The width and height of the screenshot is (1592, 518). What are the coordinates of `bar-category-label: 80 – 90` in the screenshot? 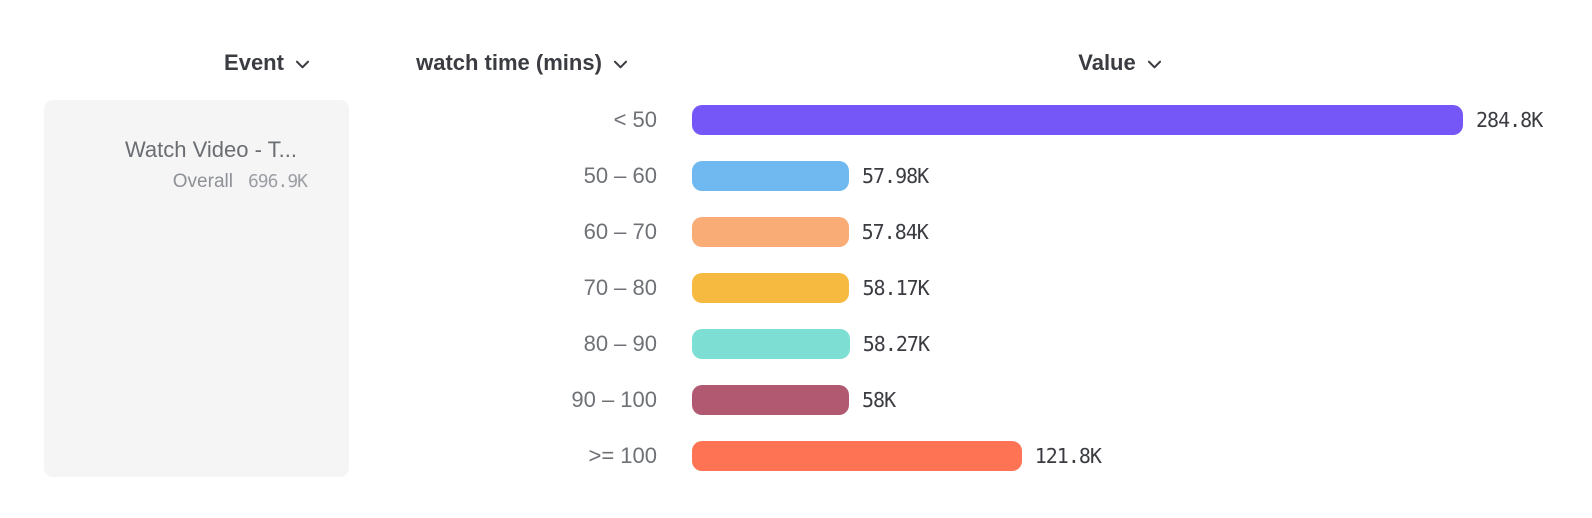 It's located at (620, 343).